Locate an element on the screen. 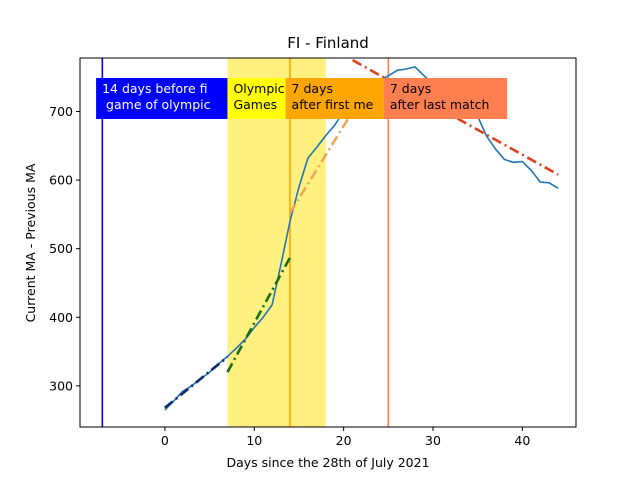 This screenshot has height=480, width=640. chart-title: FI - Finland is located at coordinates (328, 43).